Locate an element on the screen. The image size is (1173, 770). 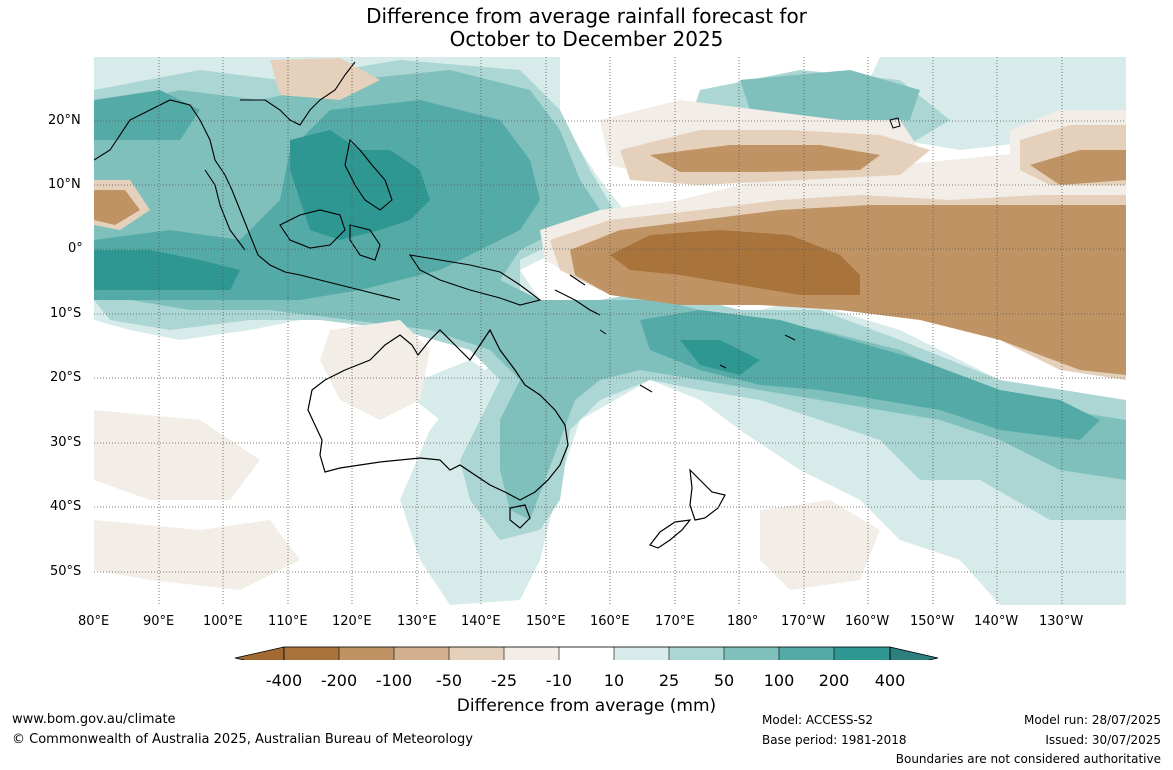
coastline-new-zealand is located at coordinates (687, 508).